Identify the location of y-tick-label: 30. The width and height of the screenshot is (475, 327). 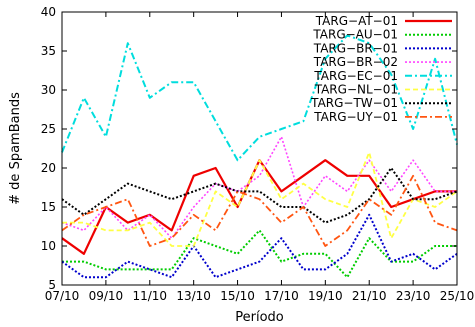
(48, 90).